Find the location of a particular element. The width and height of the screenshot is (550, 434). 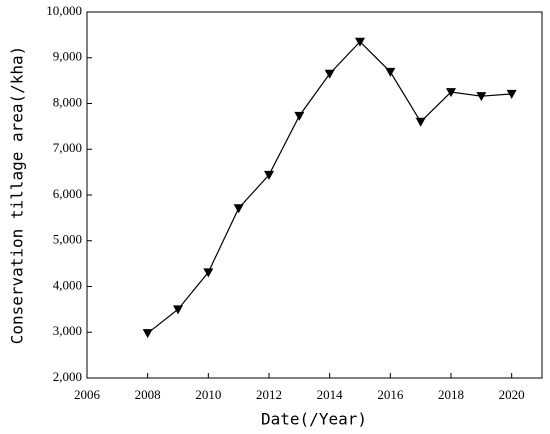

y-axis-title: Conservation tillage area(/kha) is located at coordinates (17, 195).